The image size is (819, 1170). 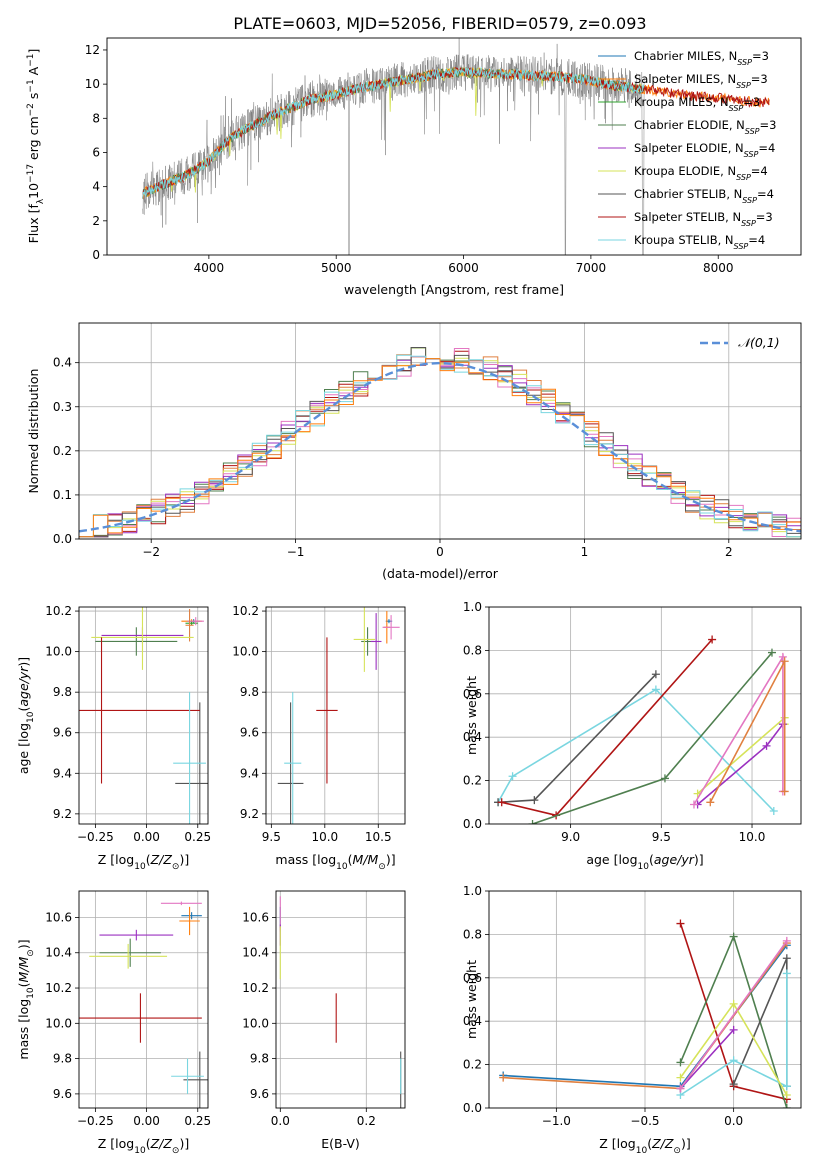 I want to click on y-tick-label: 12, so click(x=92, y=50).